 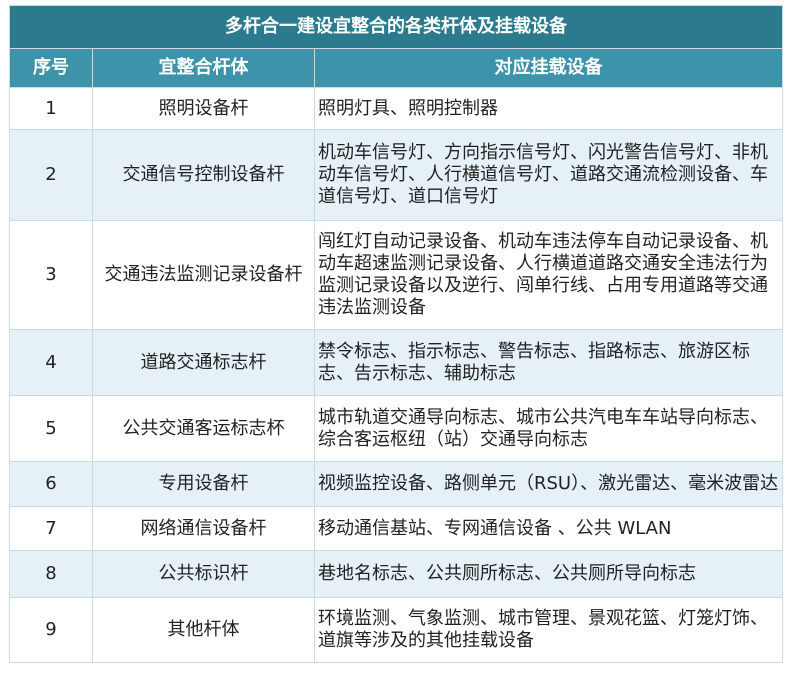 What do you see at coordinates (396, 27) in the screenshot?
I see `table-title: 多杆合一建设宜整合的各类杆体及挂载设备` at bounding box center [396, 27].